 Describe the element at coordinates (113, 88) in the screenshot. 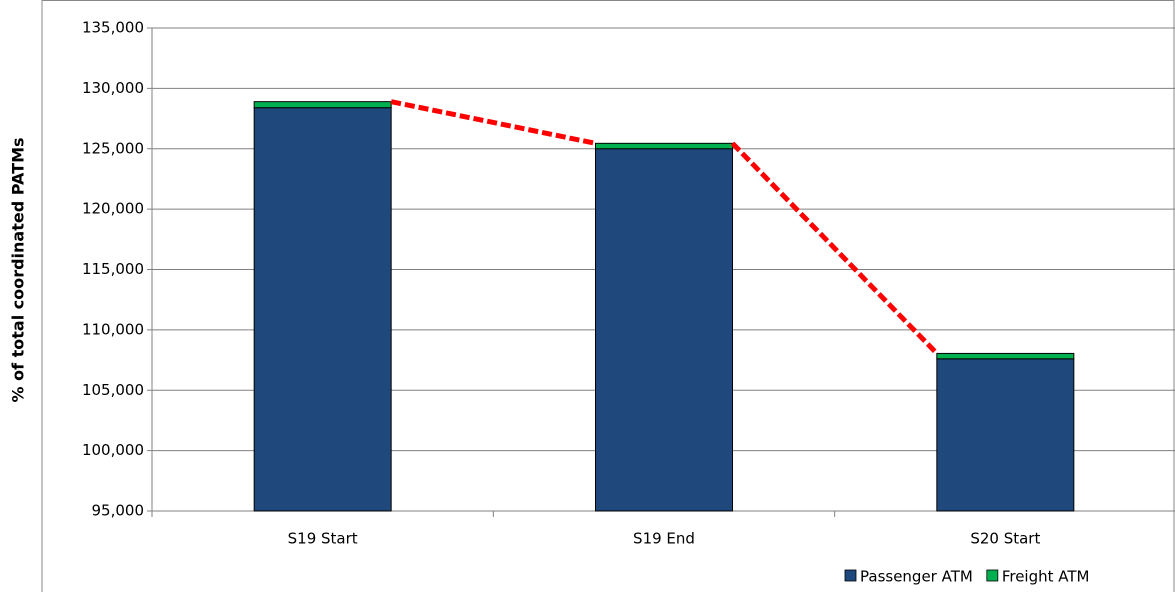

I see `y-tick-label: 130,000` at that location.